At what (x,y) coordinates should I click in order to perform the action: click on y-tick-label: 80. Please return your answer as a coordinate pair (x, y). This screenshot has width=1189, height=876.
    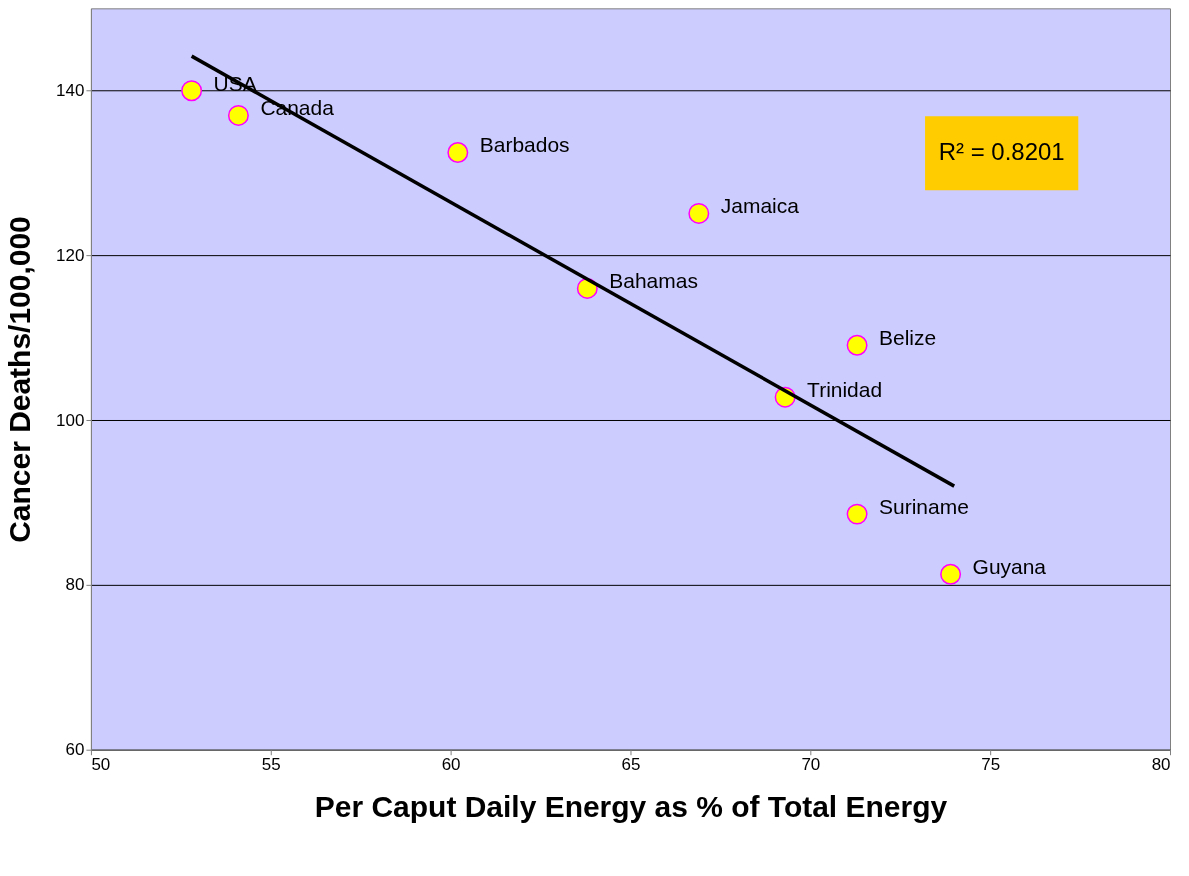
    Looking at the image, I should click on (75, 585).